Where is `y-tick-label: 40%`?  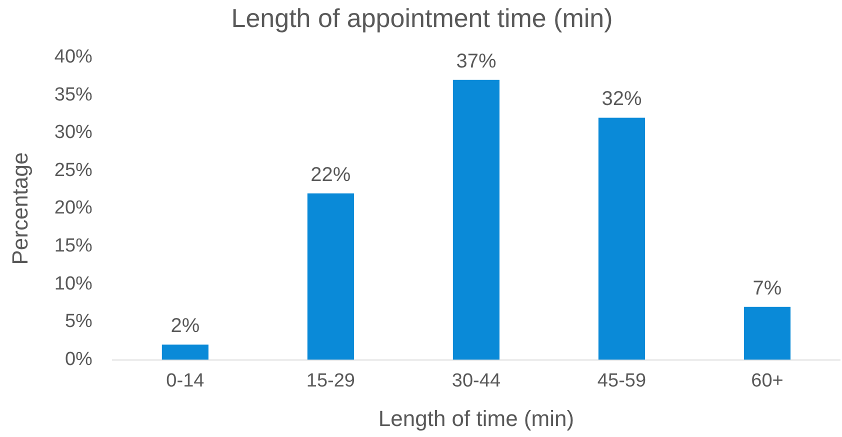
y-tick-label: 40% is located at coordinates (73, 57).